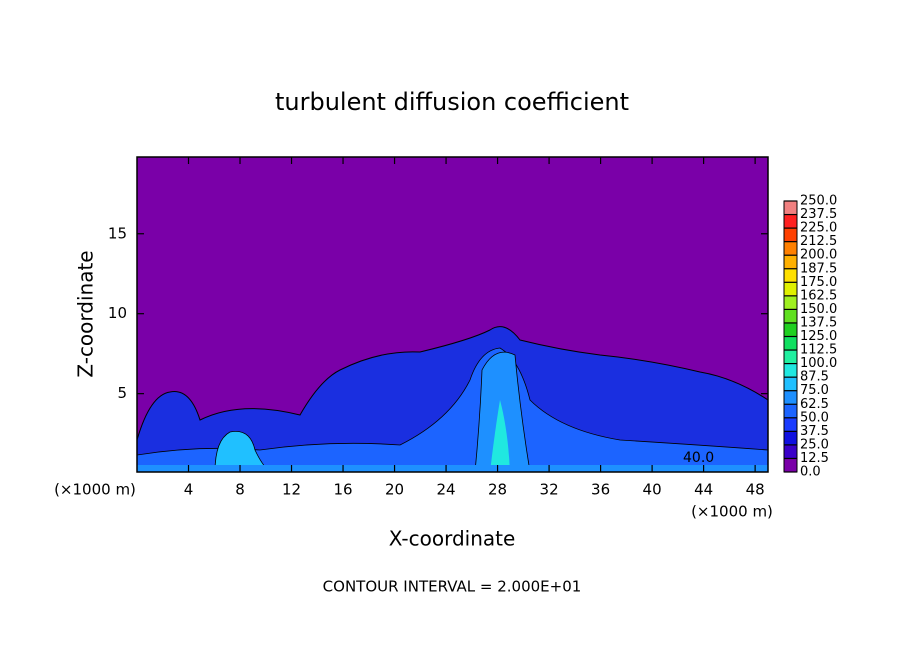 The width and height of the screenshot is (904, 658). Describe the element at coordinates (497, 490) in the screenshot. I see `x-tick-label: 28` at that location.